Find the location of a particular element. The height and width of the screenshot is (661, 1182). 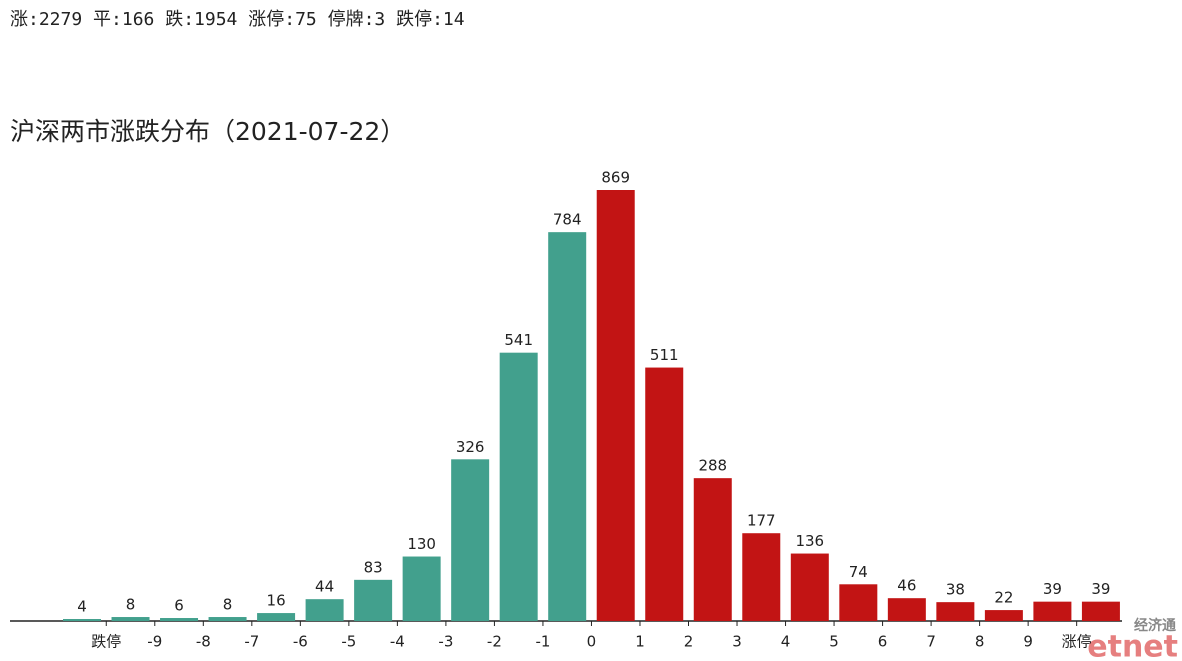

x-tick-label: -4 is located at coordinates (397, 642).